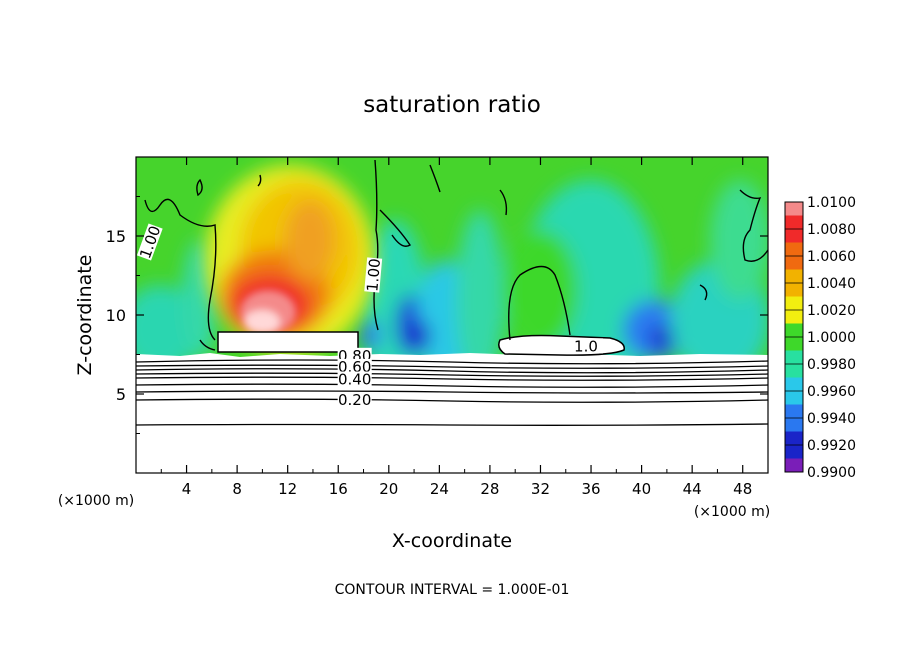 This screenshot has width=904, height=654. Describe the element at coordinates (388, 489) in the screenshot. I see `x-tick-label: 20` at that location.